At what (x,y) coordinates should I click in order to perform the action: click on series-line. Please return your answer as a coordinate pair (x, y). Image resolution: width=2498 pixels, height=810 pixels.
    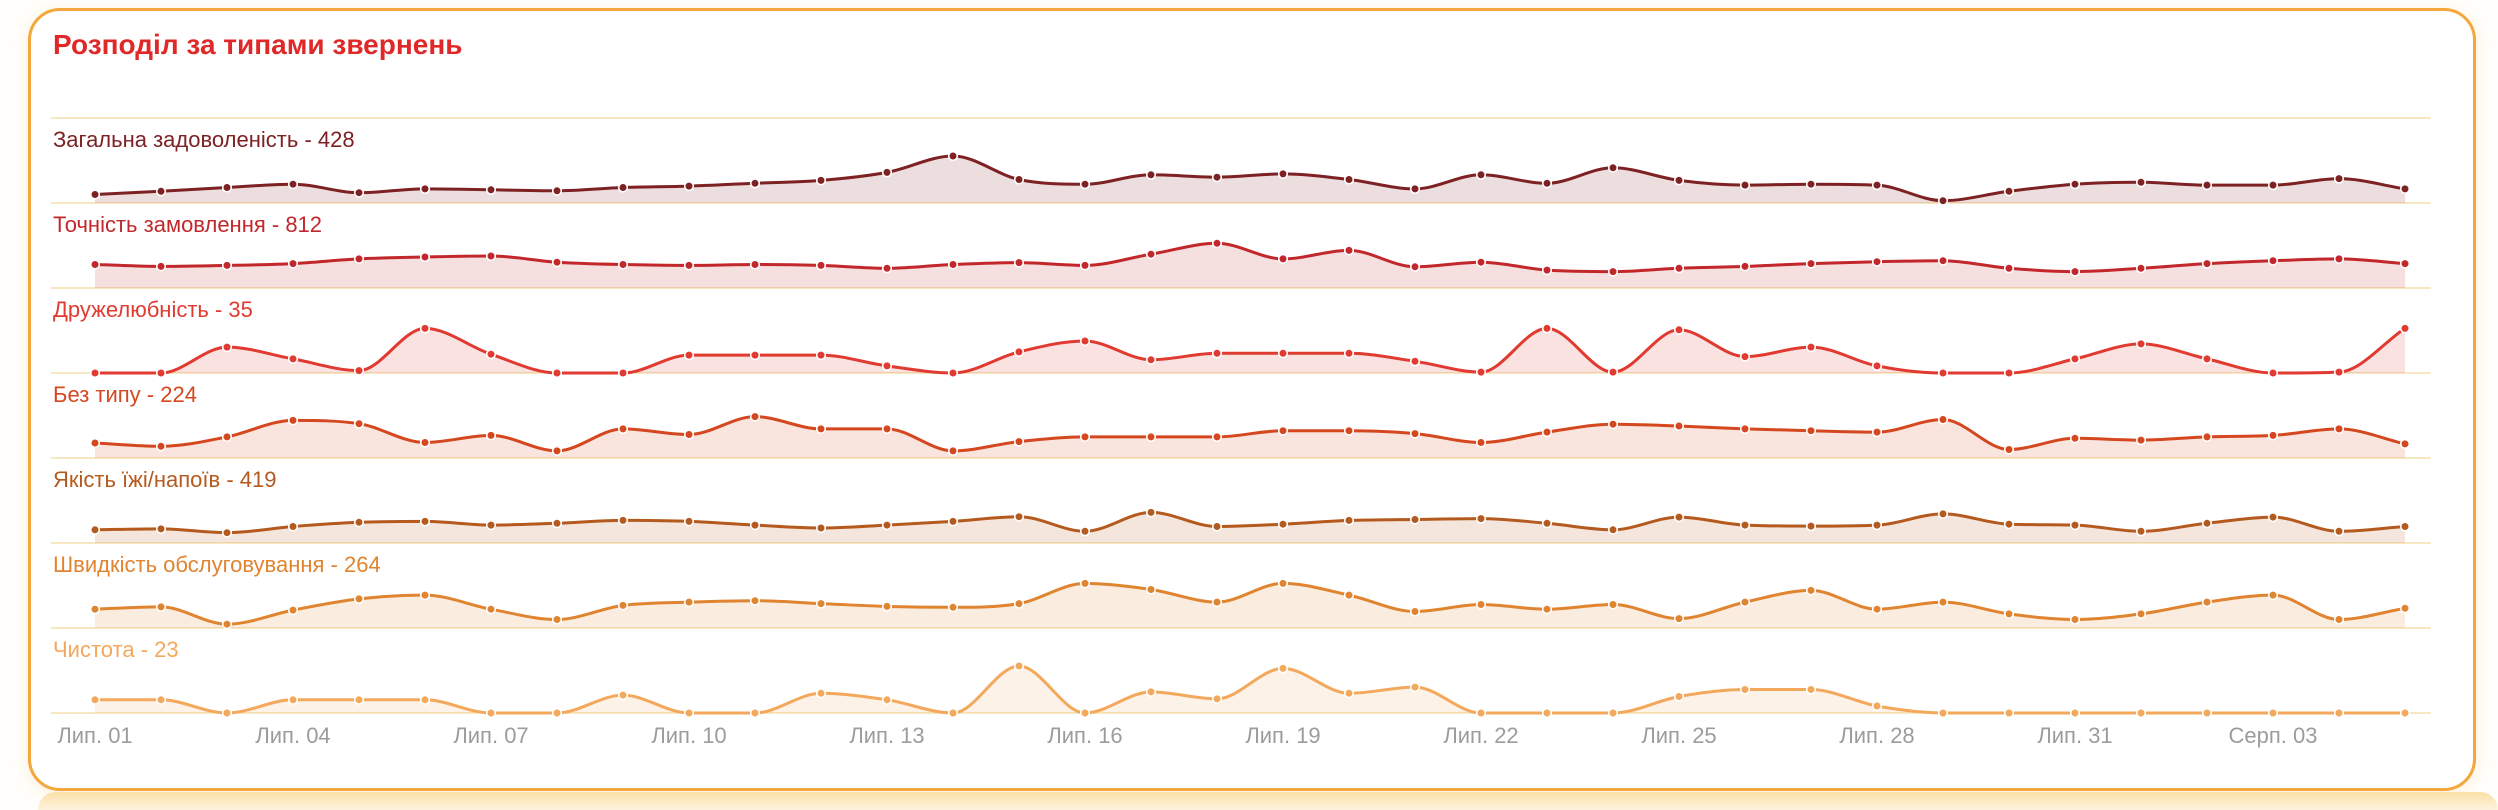
    Looking at the image, I should click on (1250, 603).